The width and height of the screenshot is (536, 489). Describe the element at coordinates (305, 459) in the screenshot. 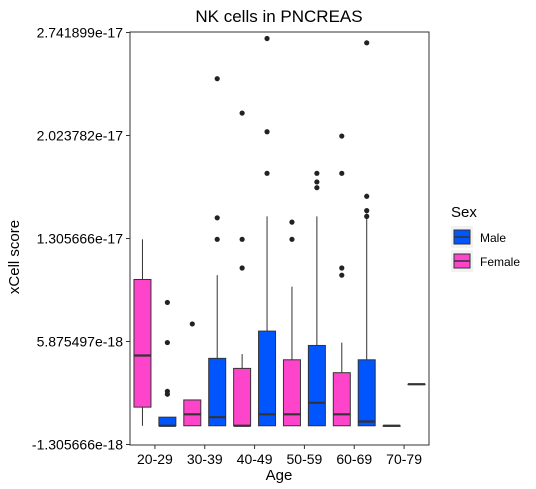

I see `x-tick-label: 50-59` at that location.